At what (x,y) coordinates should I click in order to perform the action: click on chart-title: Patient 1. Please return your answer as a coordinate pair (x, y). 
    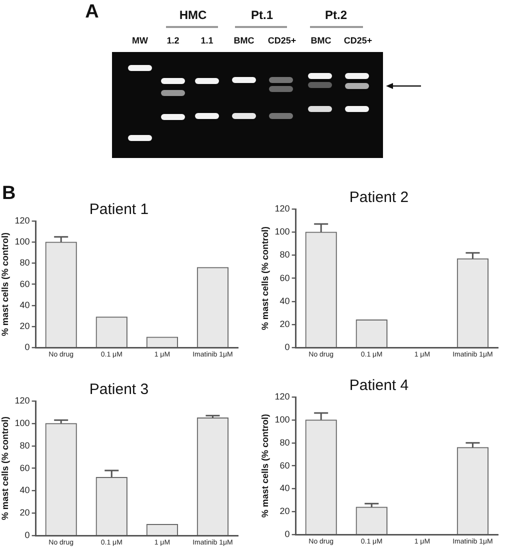
    Looking at the image, I should click on (119, 209).